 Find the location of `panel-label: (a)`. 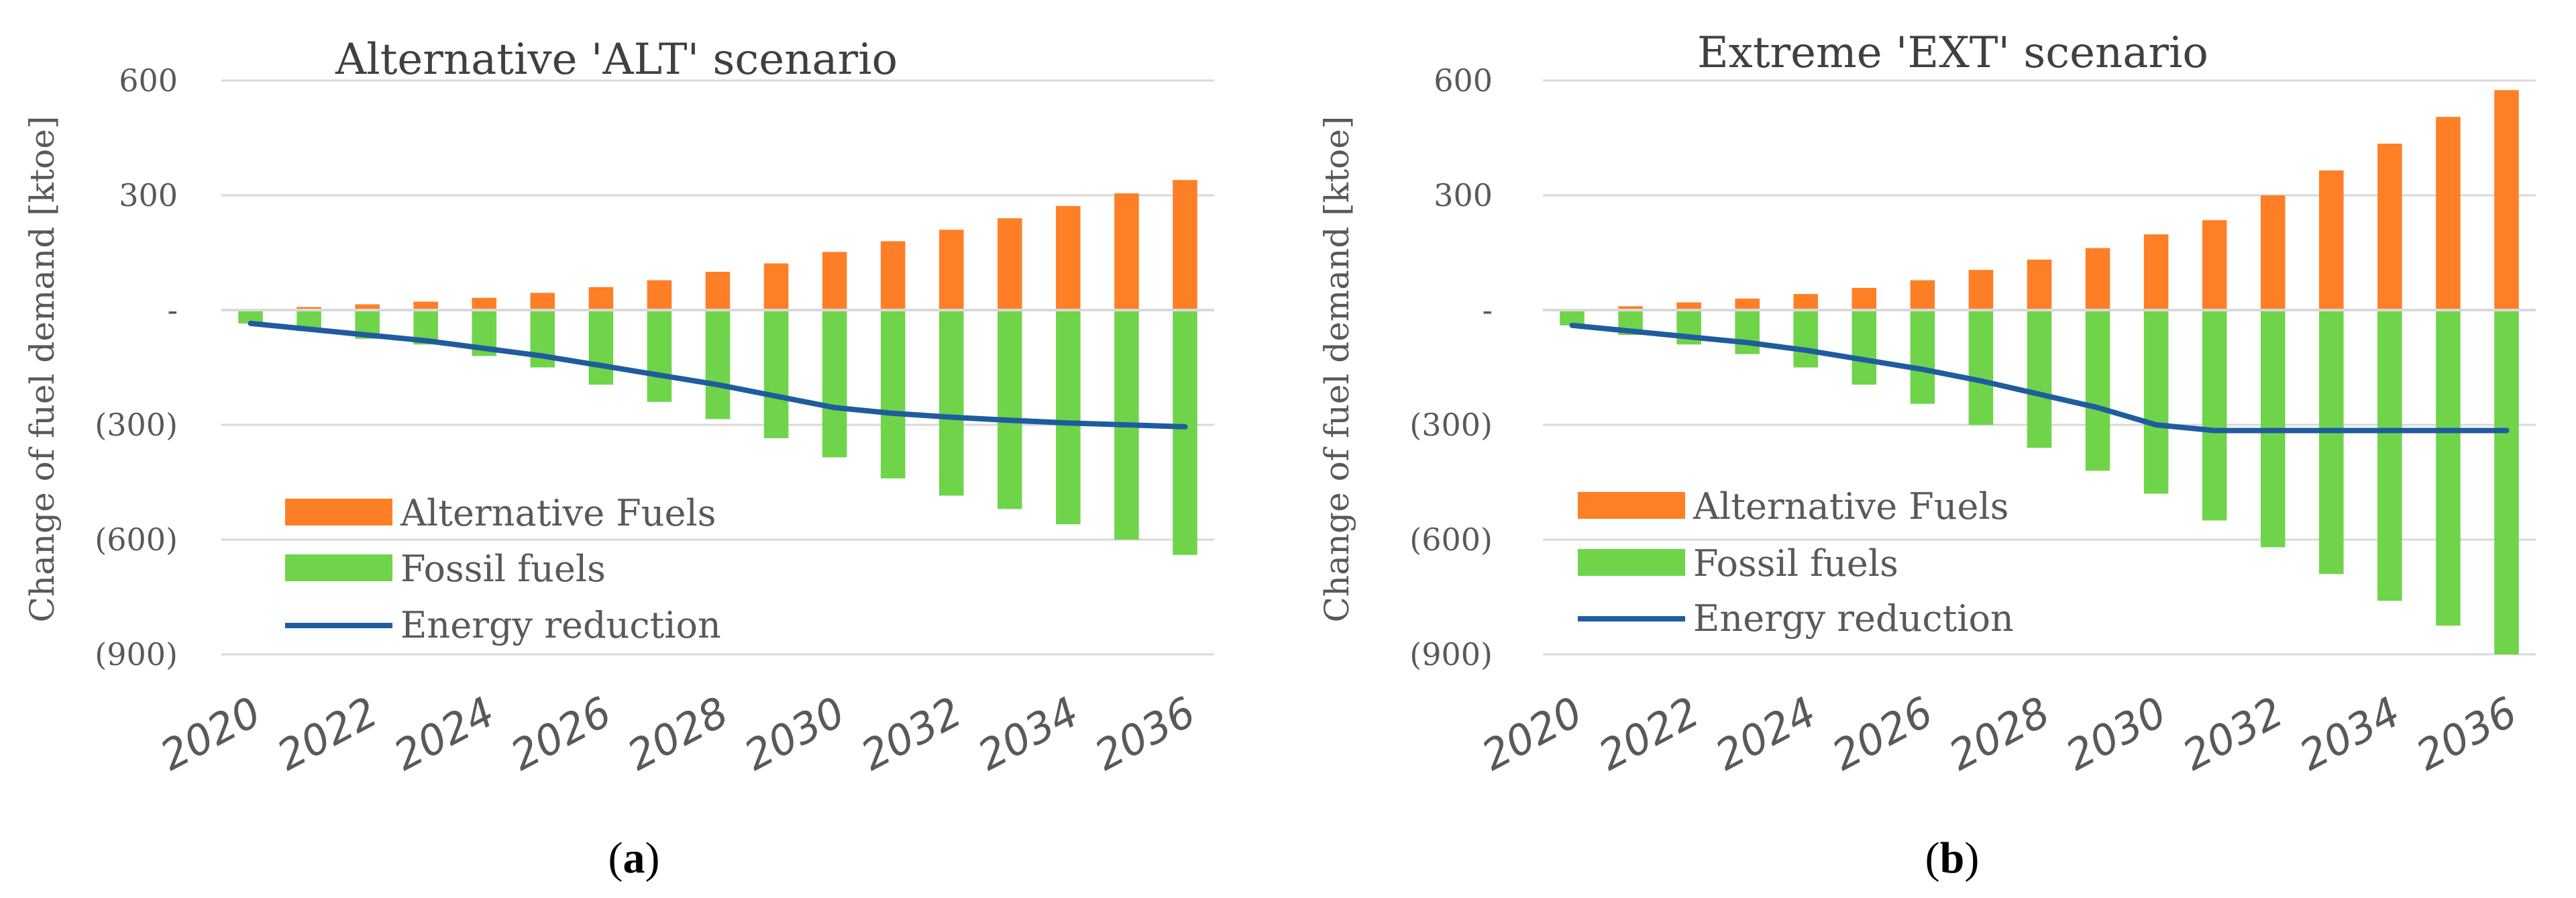

panel-label: (a) is located at coordinates (634, 858).